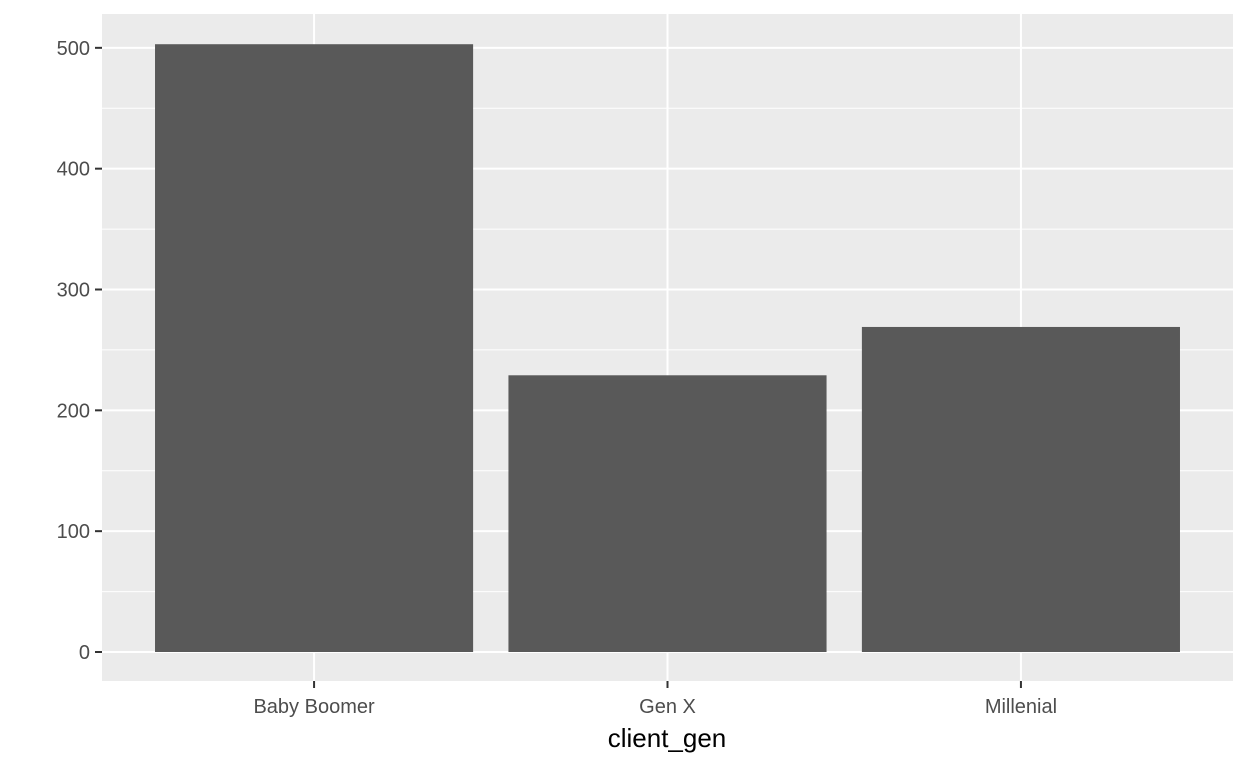  What do you see at coordinates (73, 170) in the screenshot?
I see `y-tick-label: 400` at bounding box center [73, 170].